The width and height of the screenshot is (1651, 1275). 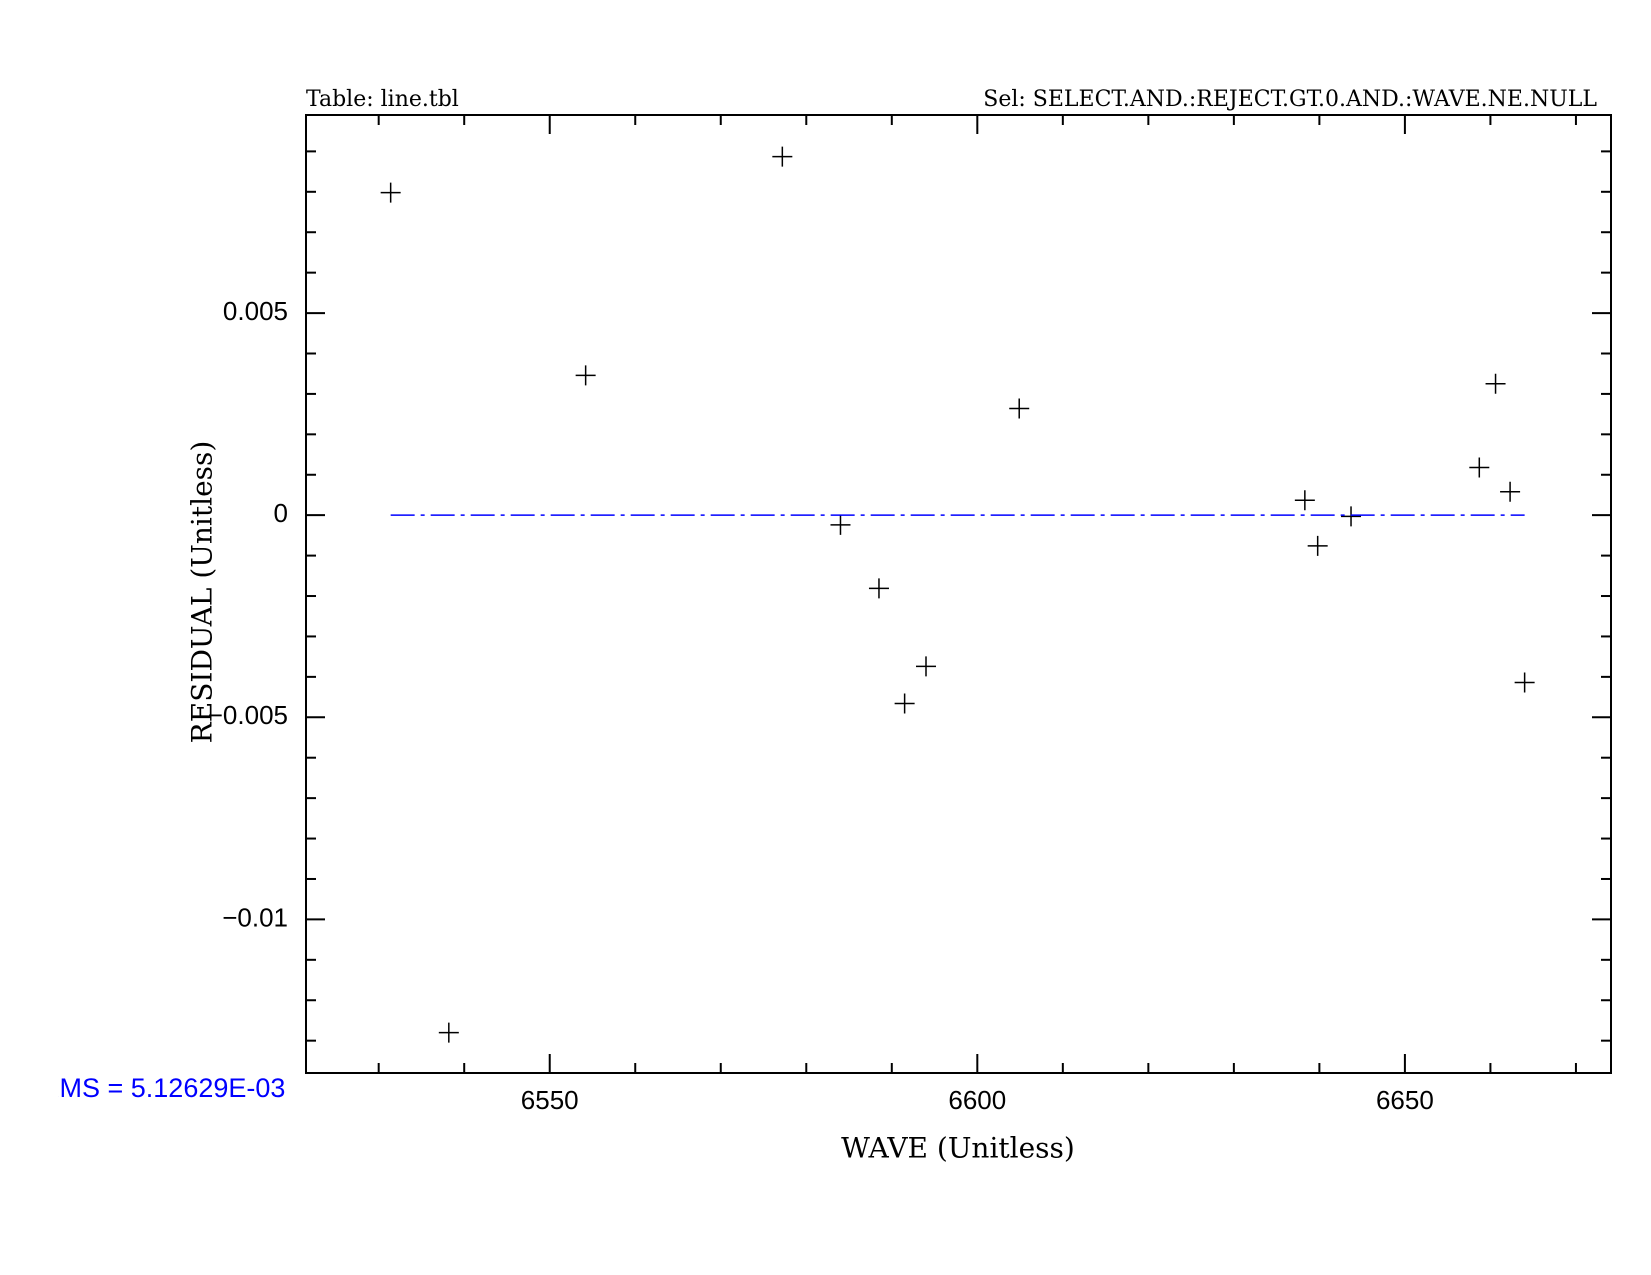 What do you see at coordinates (1405, 1100) in the screenshot?
I see `x-tick-label: 6650` at bounding box center [1405, 1100].